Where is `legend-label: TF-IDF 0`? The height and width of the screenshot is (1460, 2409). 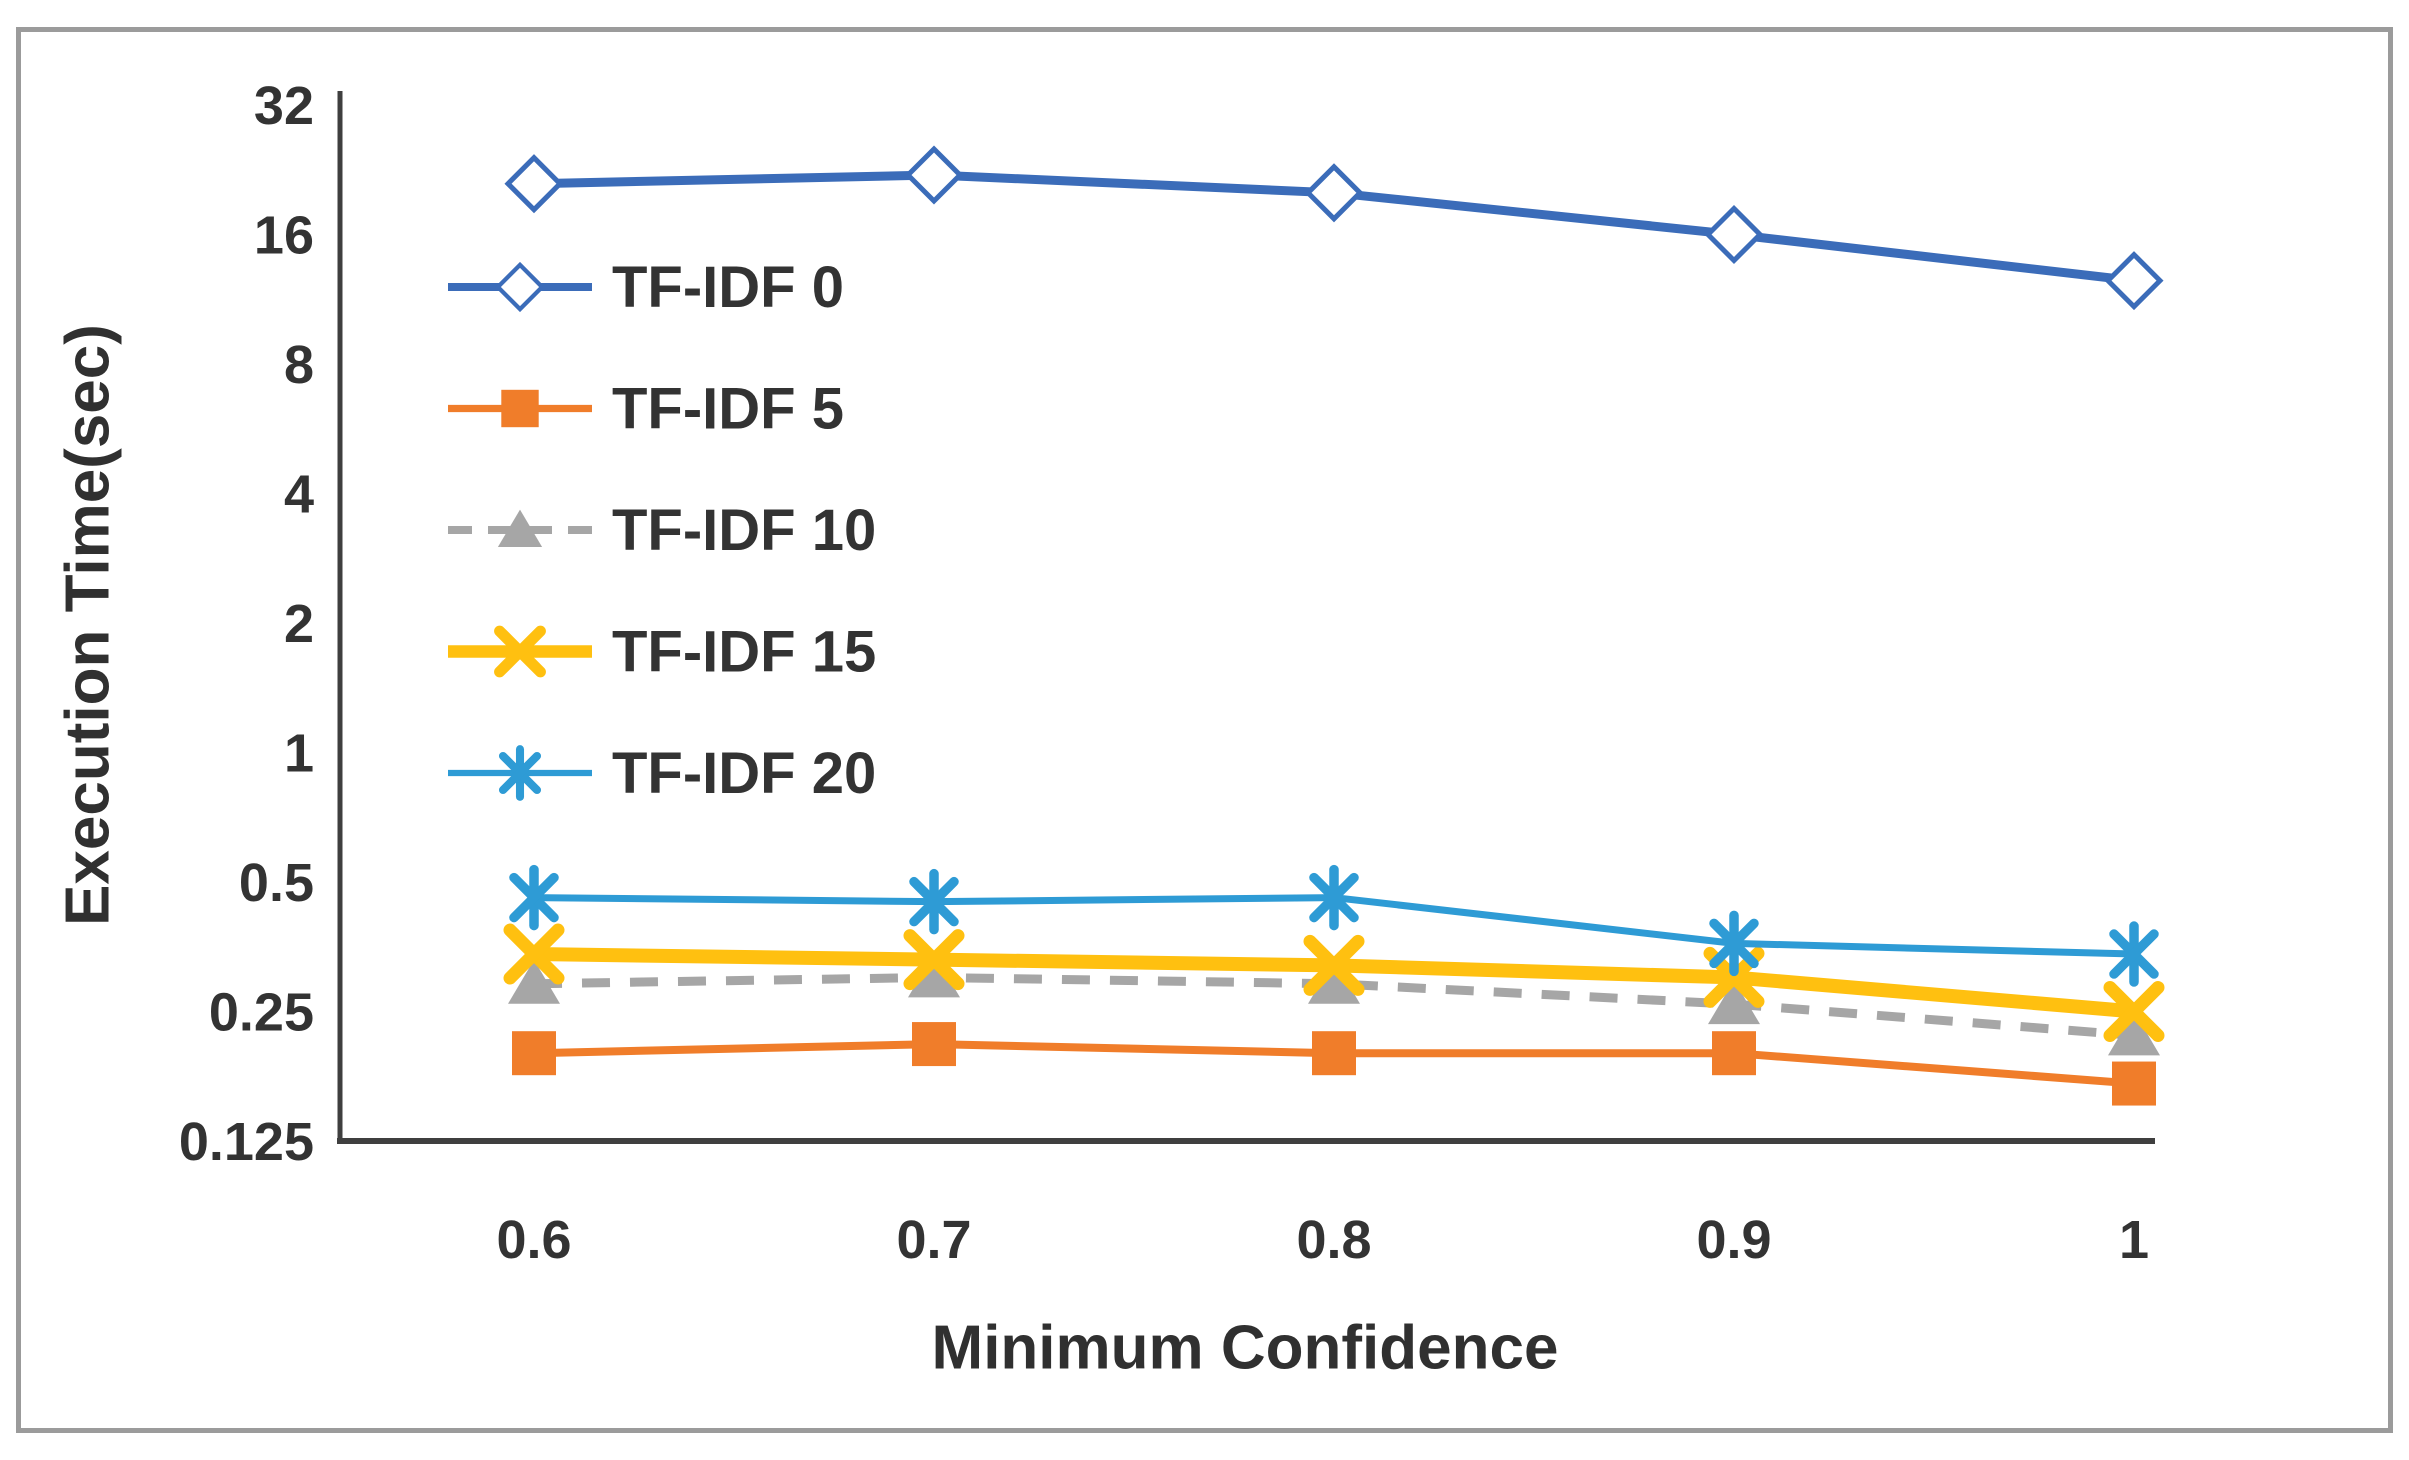 legend-label: TF-IDF 0 is located at coordinates (728, 287).